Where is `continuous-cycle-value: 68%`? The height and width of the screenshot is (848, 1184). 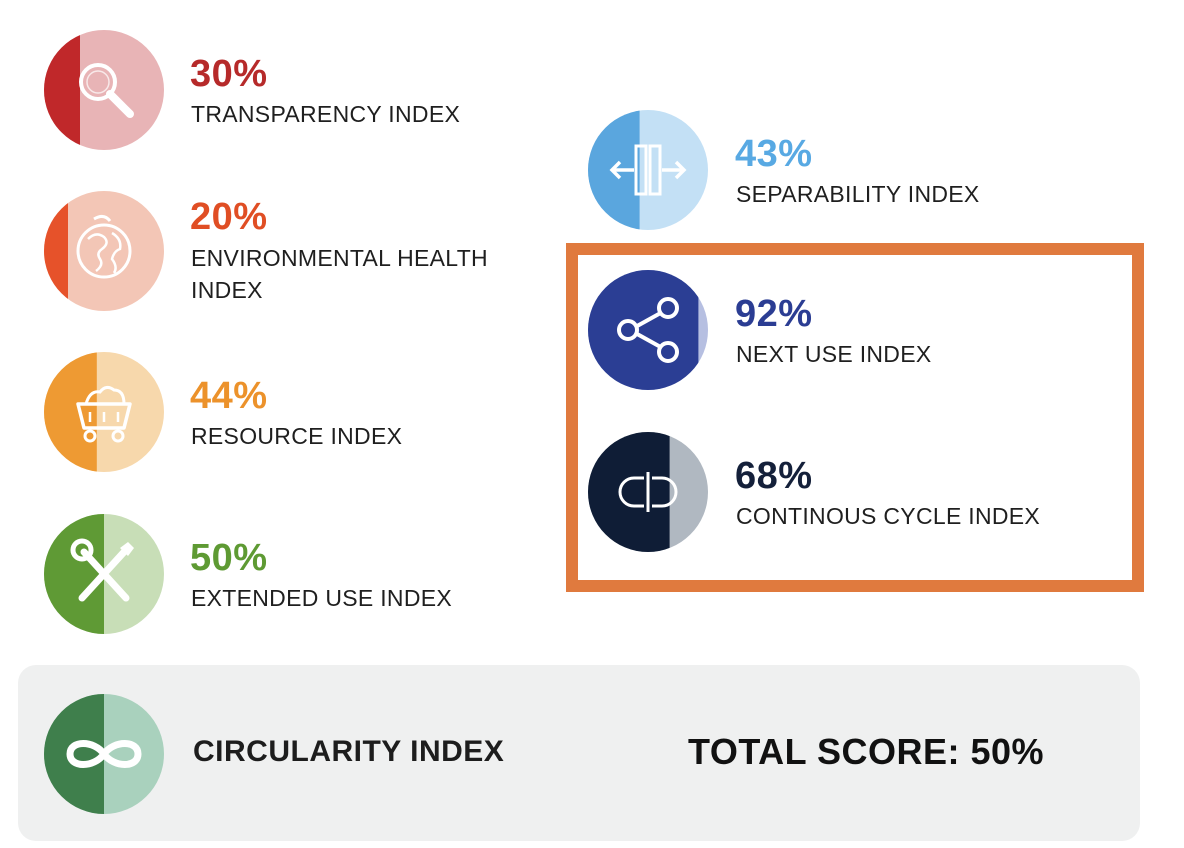
continuous-cycle-value: 68% is located at coordinates (774, 476).